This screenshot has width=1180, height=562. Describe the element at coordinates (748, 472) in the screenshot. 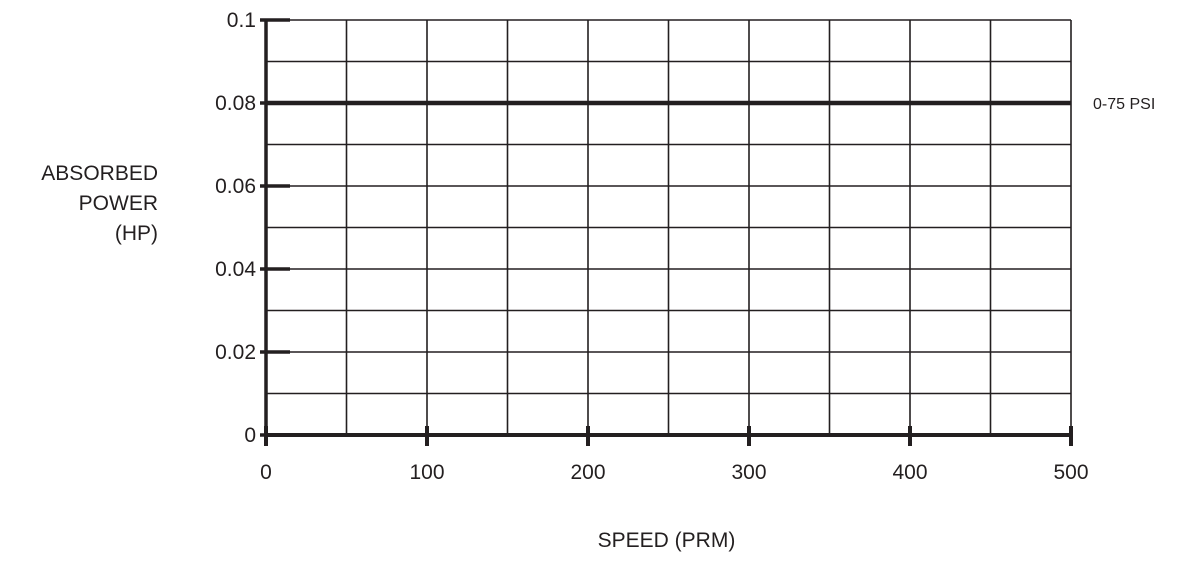

I see `x-tick-label: 300` at that location.